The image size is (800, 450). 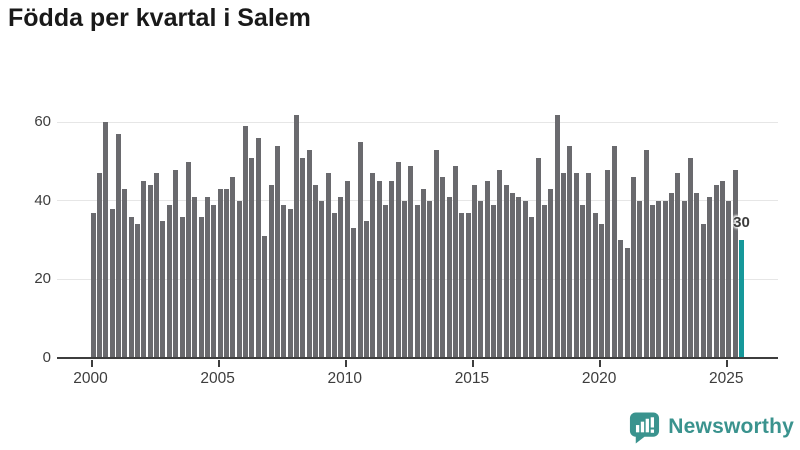 I want to click on y-axis-tick-label: 20, so click(x=42, y=279).